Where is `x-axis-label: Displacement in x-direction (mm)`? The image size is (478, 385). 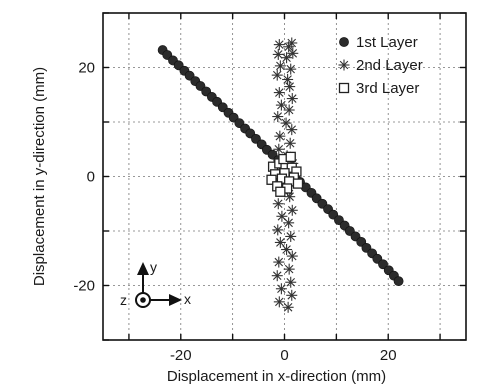
x-axis-label: Displacement in x-direction (mm) is located at coordinates (276, 376).